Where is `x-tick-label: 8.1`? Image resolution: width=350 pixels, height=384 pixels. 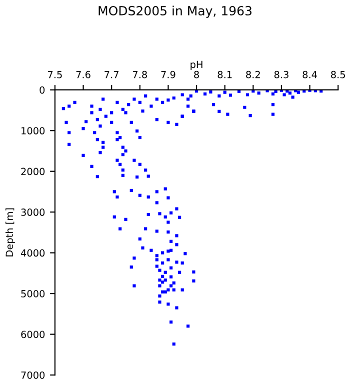
x-tick-label: 8.1 is located at coordinates (225, 74).